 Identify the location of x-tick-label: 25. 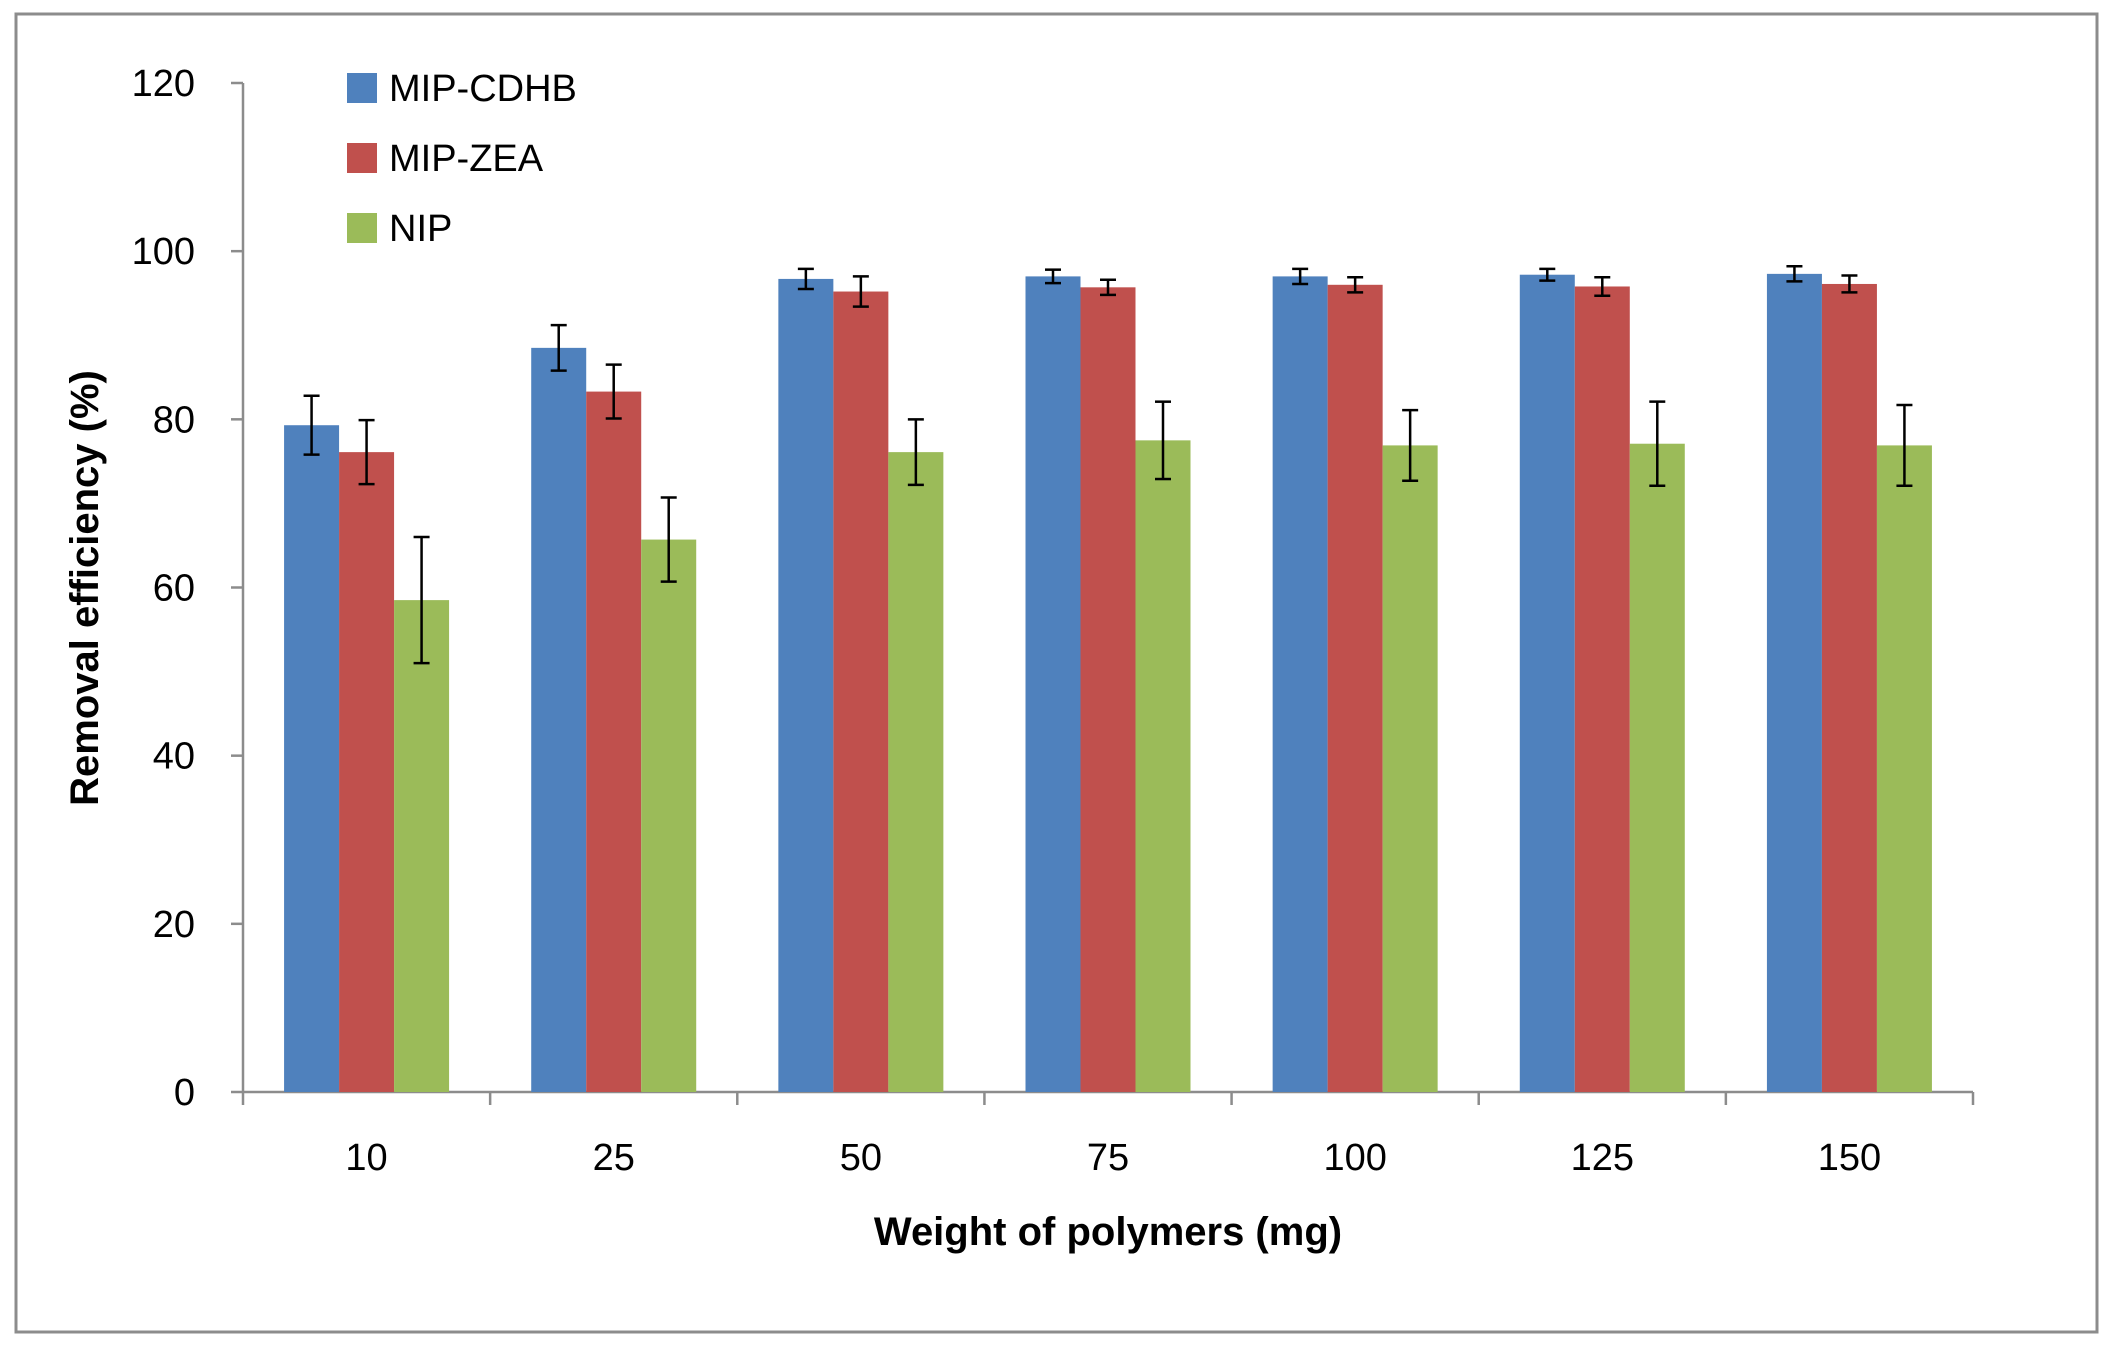
(614, 1158).